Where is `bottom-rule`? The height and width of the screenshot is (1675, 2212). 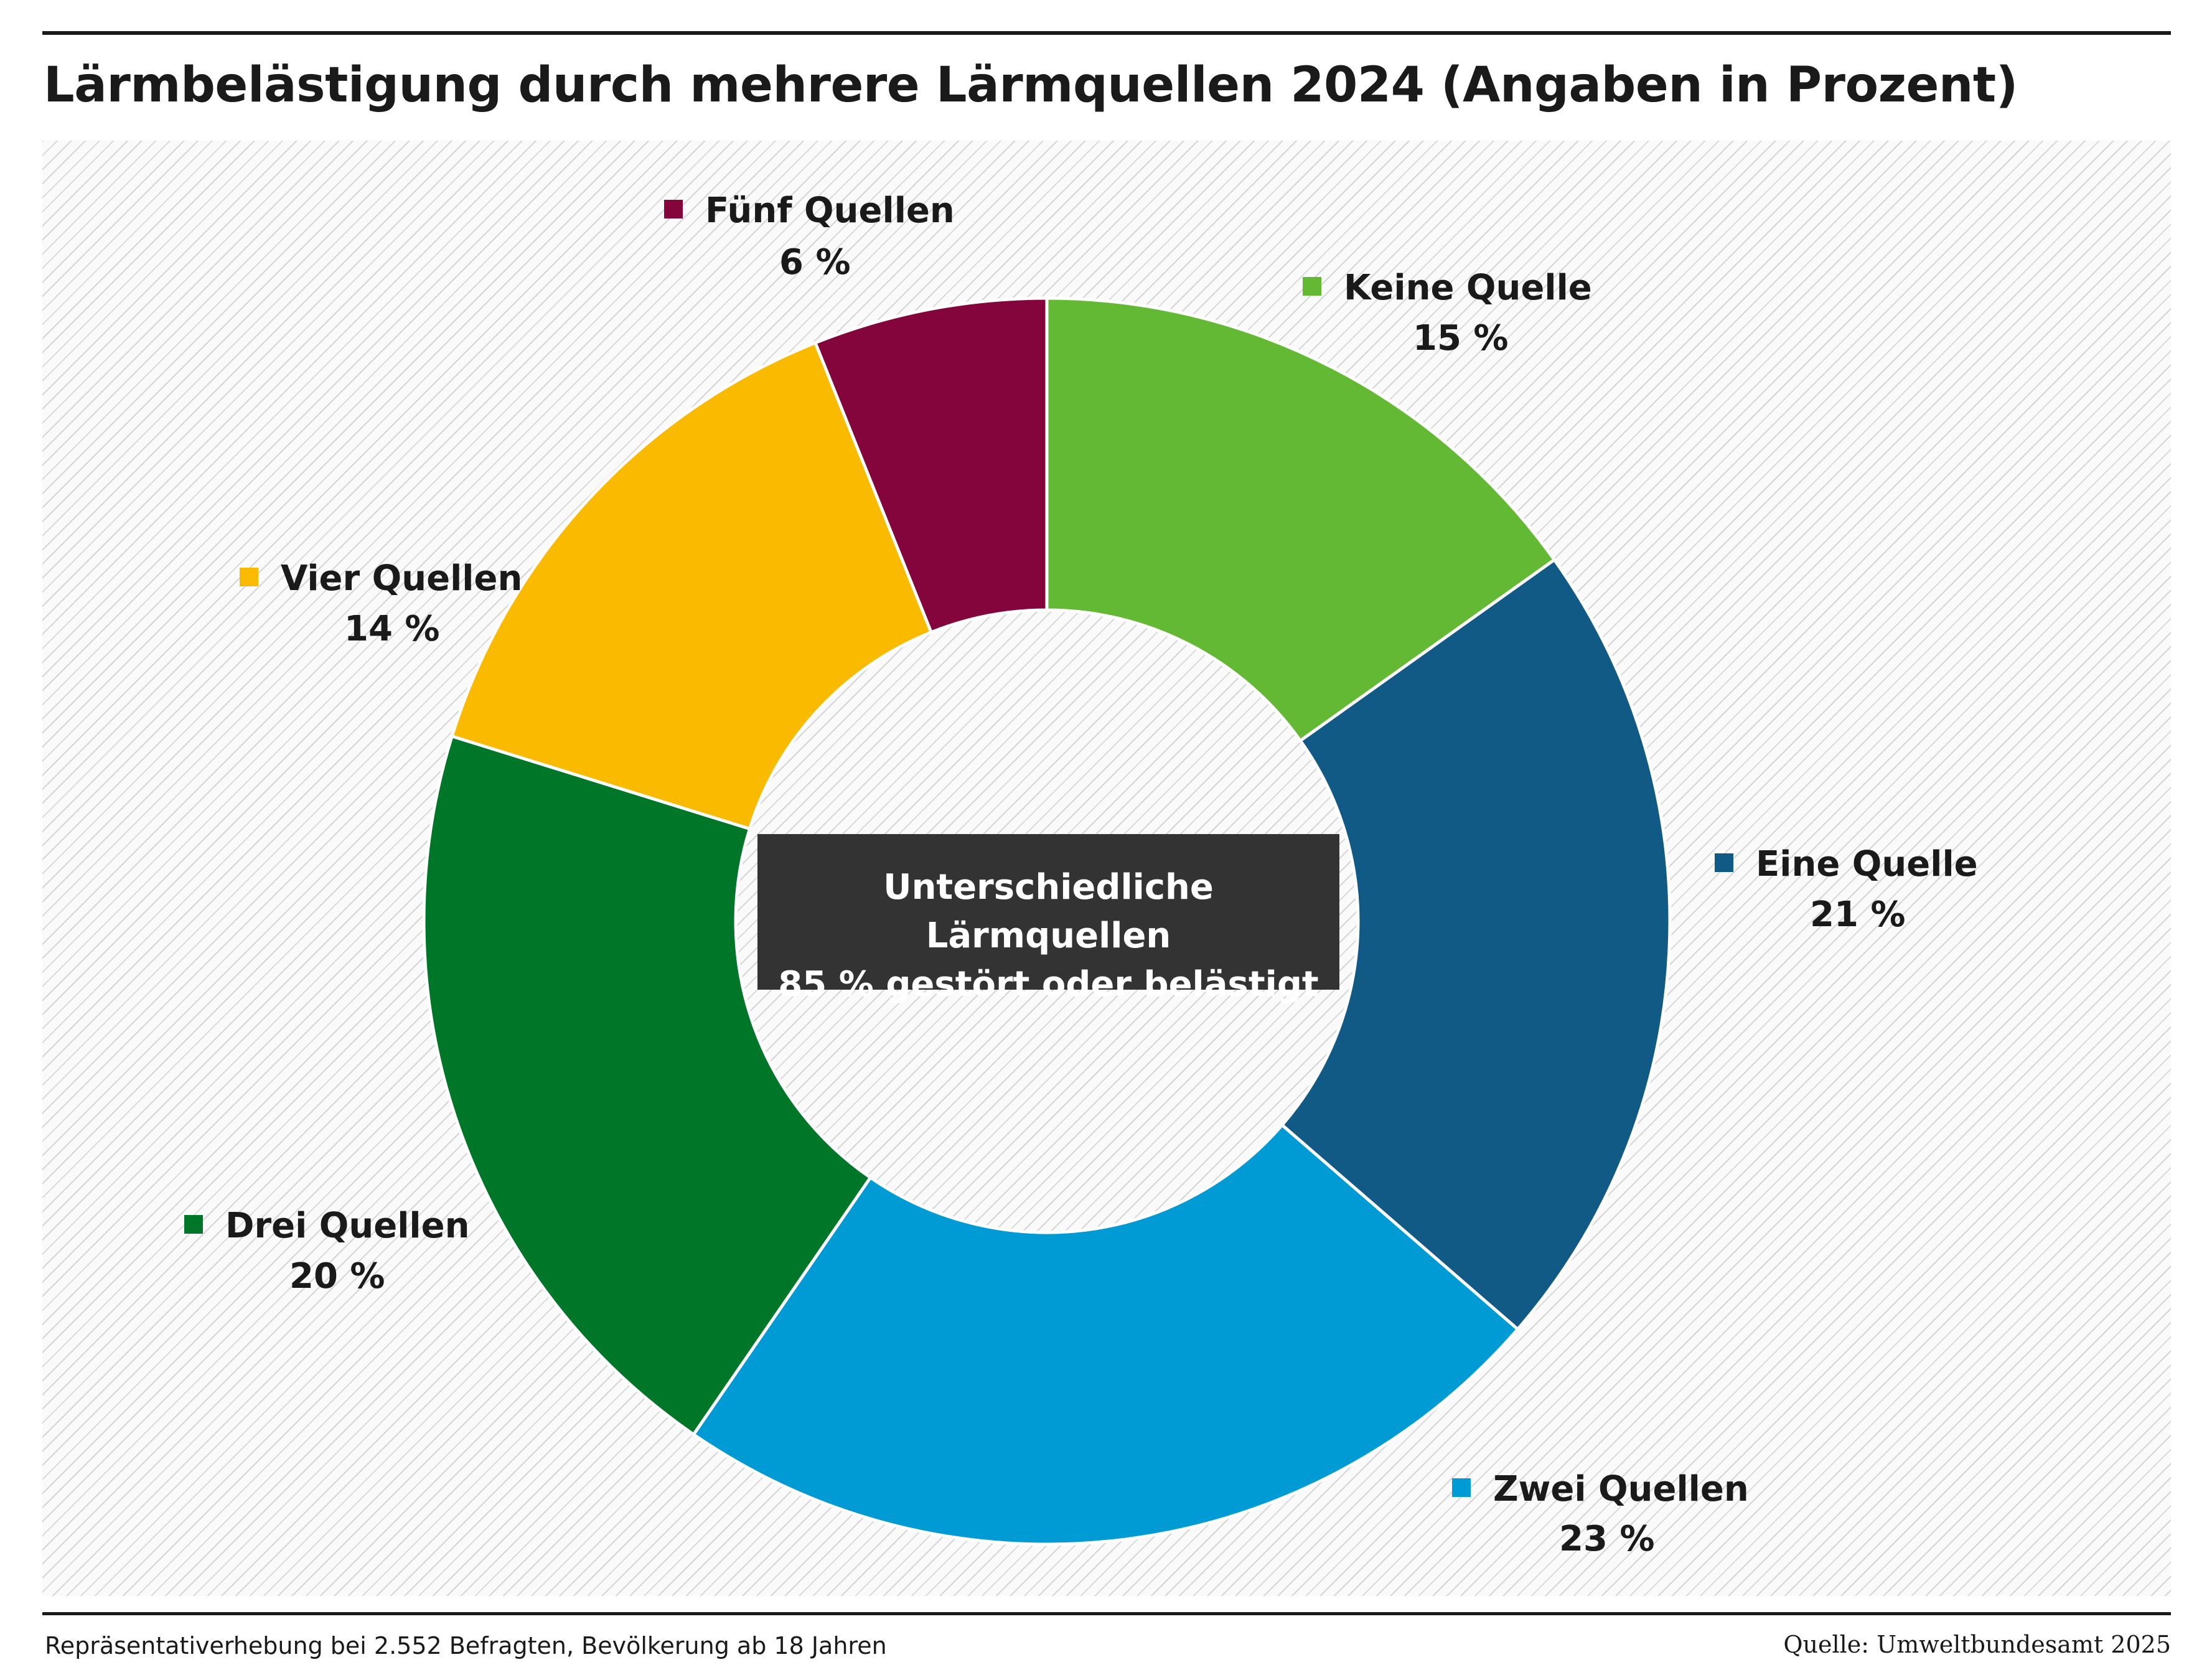
bottom-rule is located at coordinates (1106, 1613).